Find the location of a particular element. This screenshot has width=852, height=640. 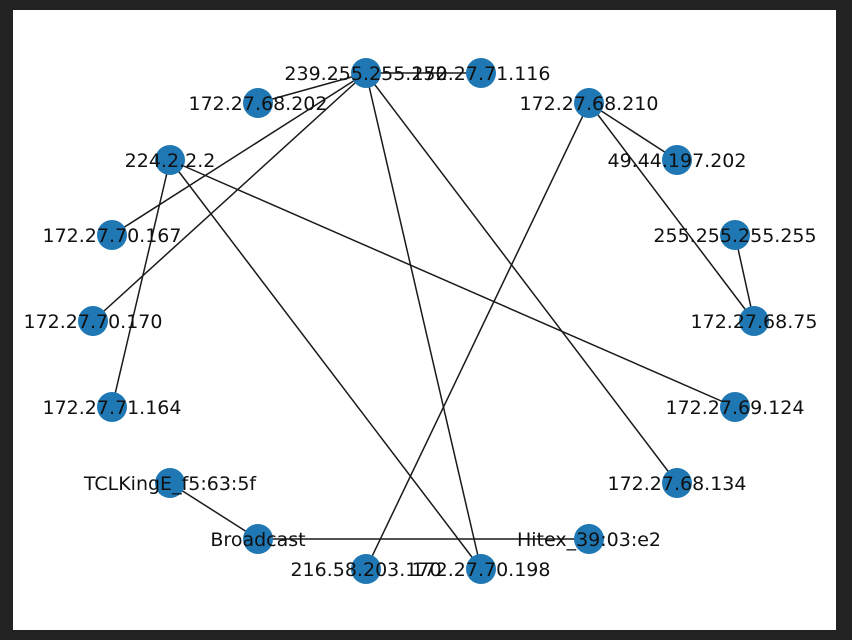

node-label-broadcast: Broadcast is located at coordinates (257, 540).